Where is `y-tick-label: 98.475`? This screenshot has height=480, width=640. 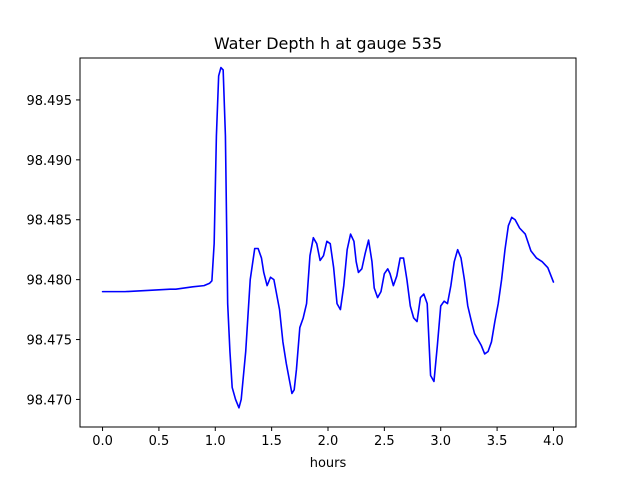 y-tick-label: 98.475 is located at coordinates (50, 341).